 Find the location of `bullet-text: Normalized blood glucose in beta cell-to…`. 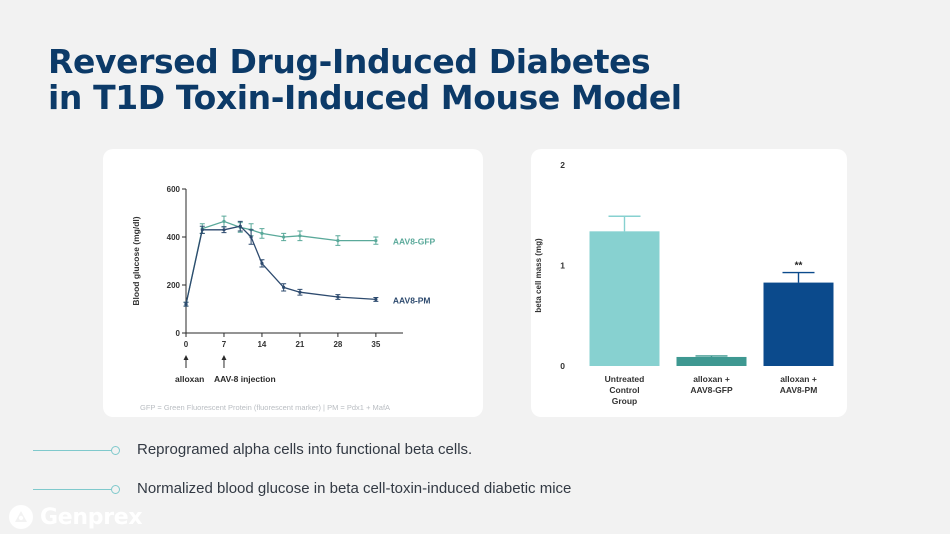

bullet-text: Normalized blood glucose in beta cell-to… is located at coordinates (354, 488).